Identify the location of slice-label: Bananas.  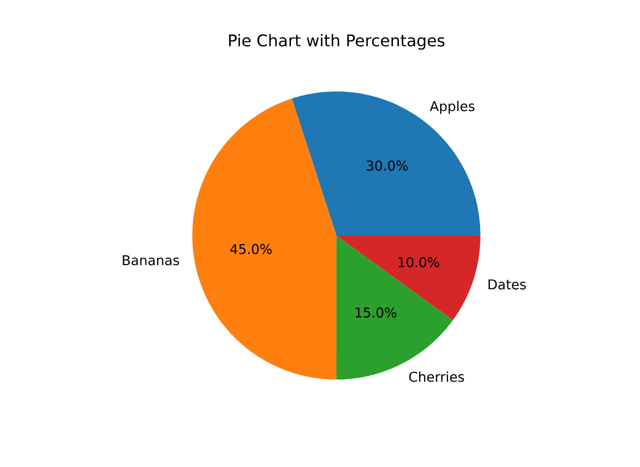
(151, 260).